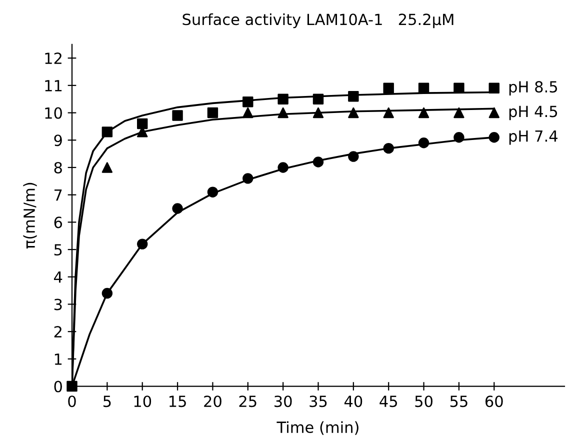 Image resolution: width=576 pixels, height=444 pixels. What do you see at coordinates (58, 304) in the screenshot?
I see `y-tick-label: 3` at bounding box center [58, 304].